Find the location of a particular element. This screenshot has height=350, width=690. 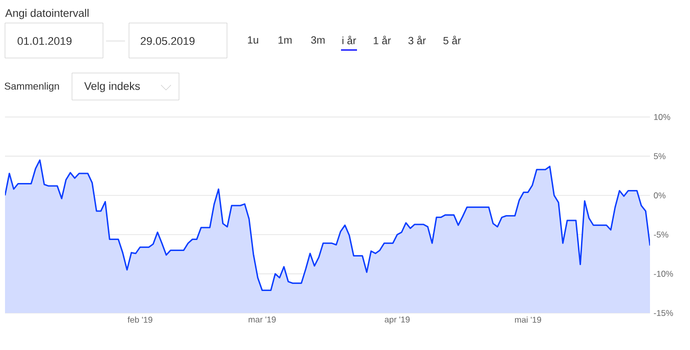

y-tick-label: 10% is located at coordinates (662, 117).